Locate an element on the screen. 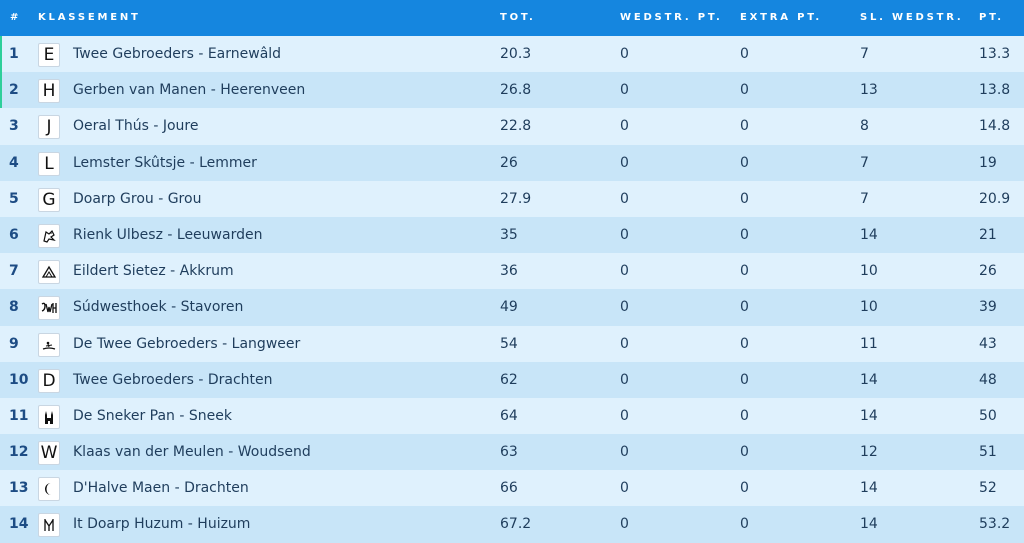  col-klassement-header: KLASSEMENT is located at coordinates (89, 17).